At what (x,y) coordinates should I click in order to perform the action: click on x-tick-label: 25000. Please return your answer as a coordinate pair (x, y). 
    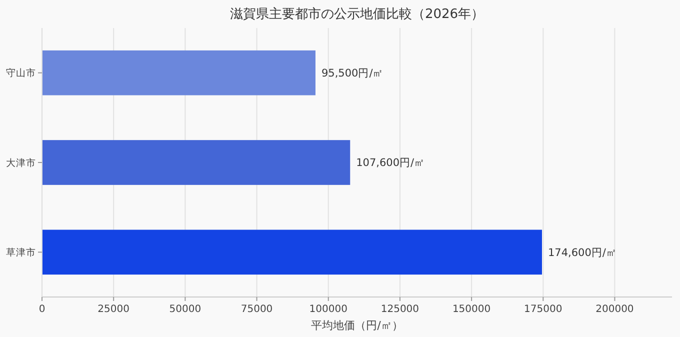
    Looking at the image, I should click on (114, 309).